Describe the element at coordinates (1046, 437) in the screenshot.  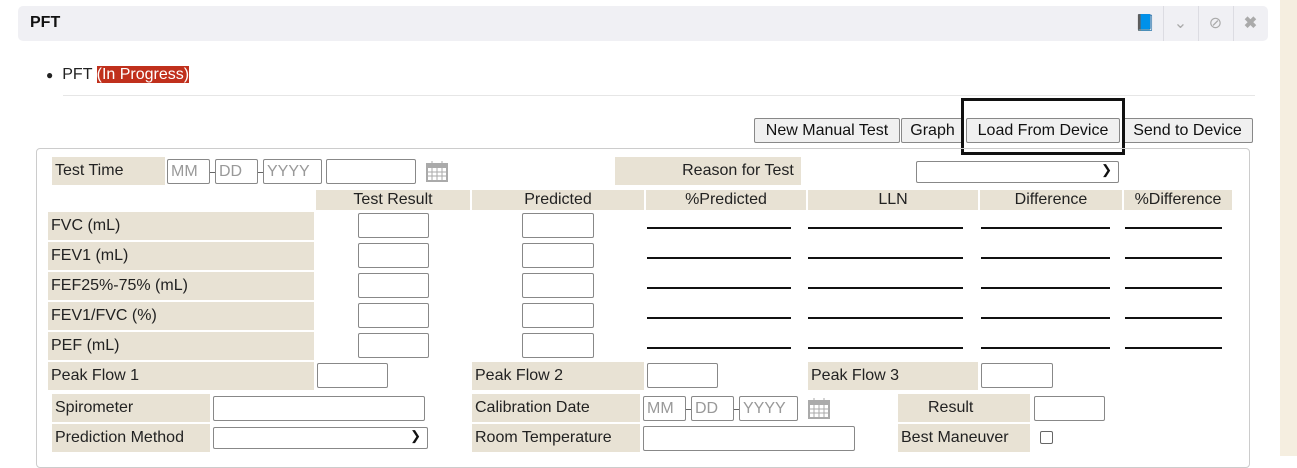
I see `best-maneuver-checkbox` at that location.